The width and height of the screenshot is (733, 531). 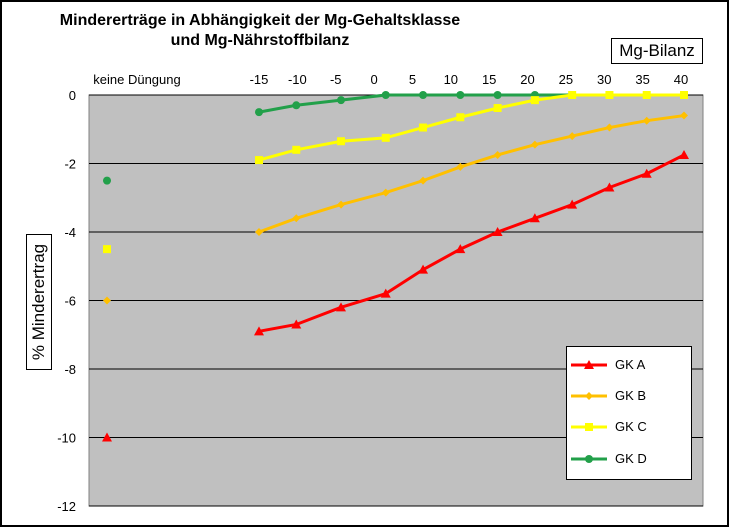 What do you see at coordinates (260, 40) in the screenshot?
I see `chart-title-line2: und Mg-Nährstoffbilanz` at bounding box center [260, 40].